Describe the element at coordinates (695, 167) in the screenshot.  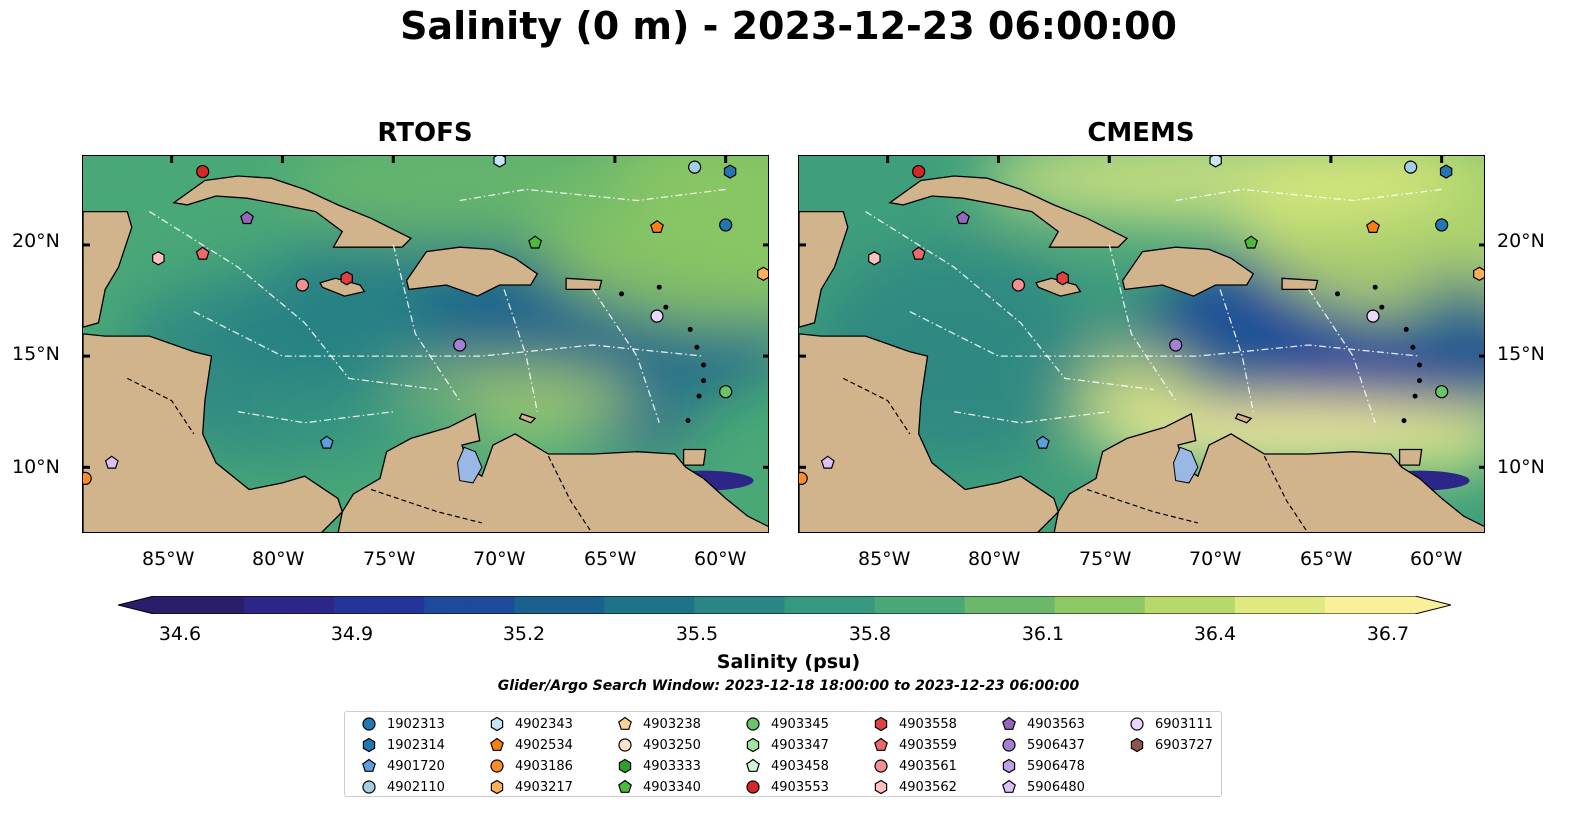
I see `float-4902110-marker` at that location.